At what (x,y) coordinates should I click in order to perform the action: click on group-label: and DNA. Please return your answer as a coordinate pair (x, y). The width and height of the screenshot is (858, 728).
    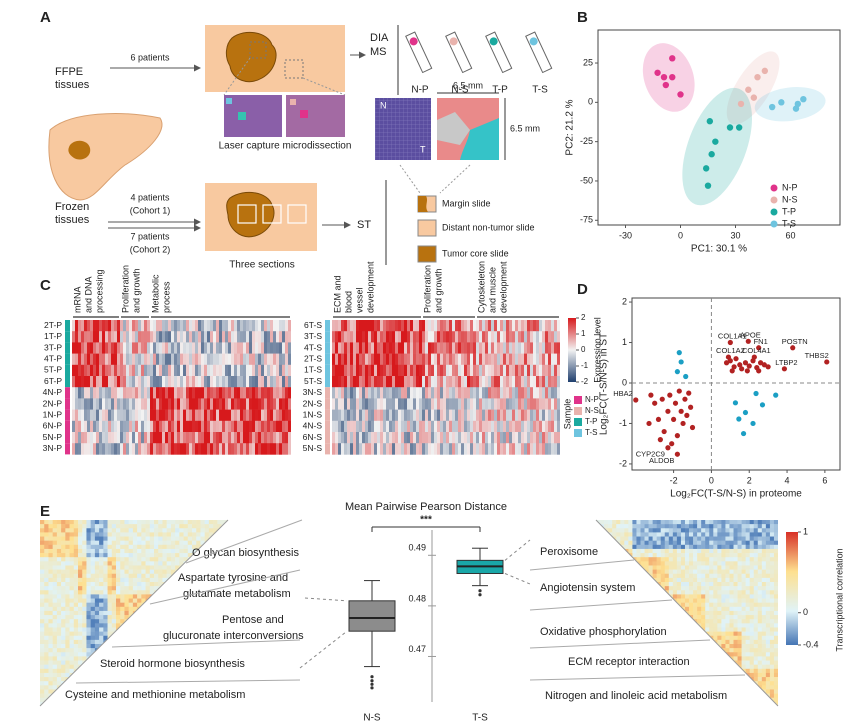
    Looking at the image, I should click on (88, 294).